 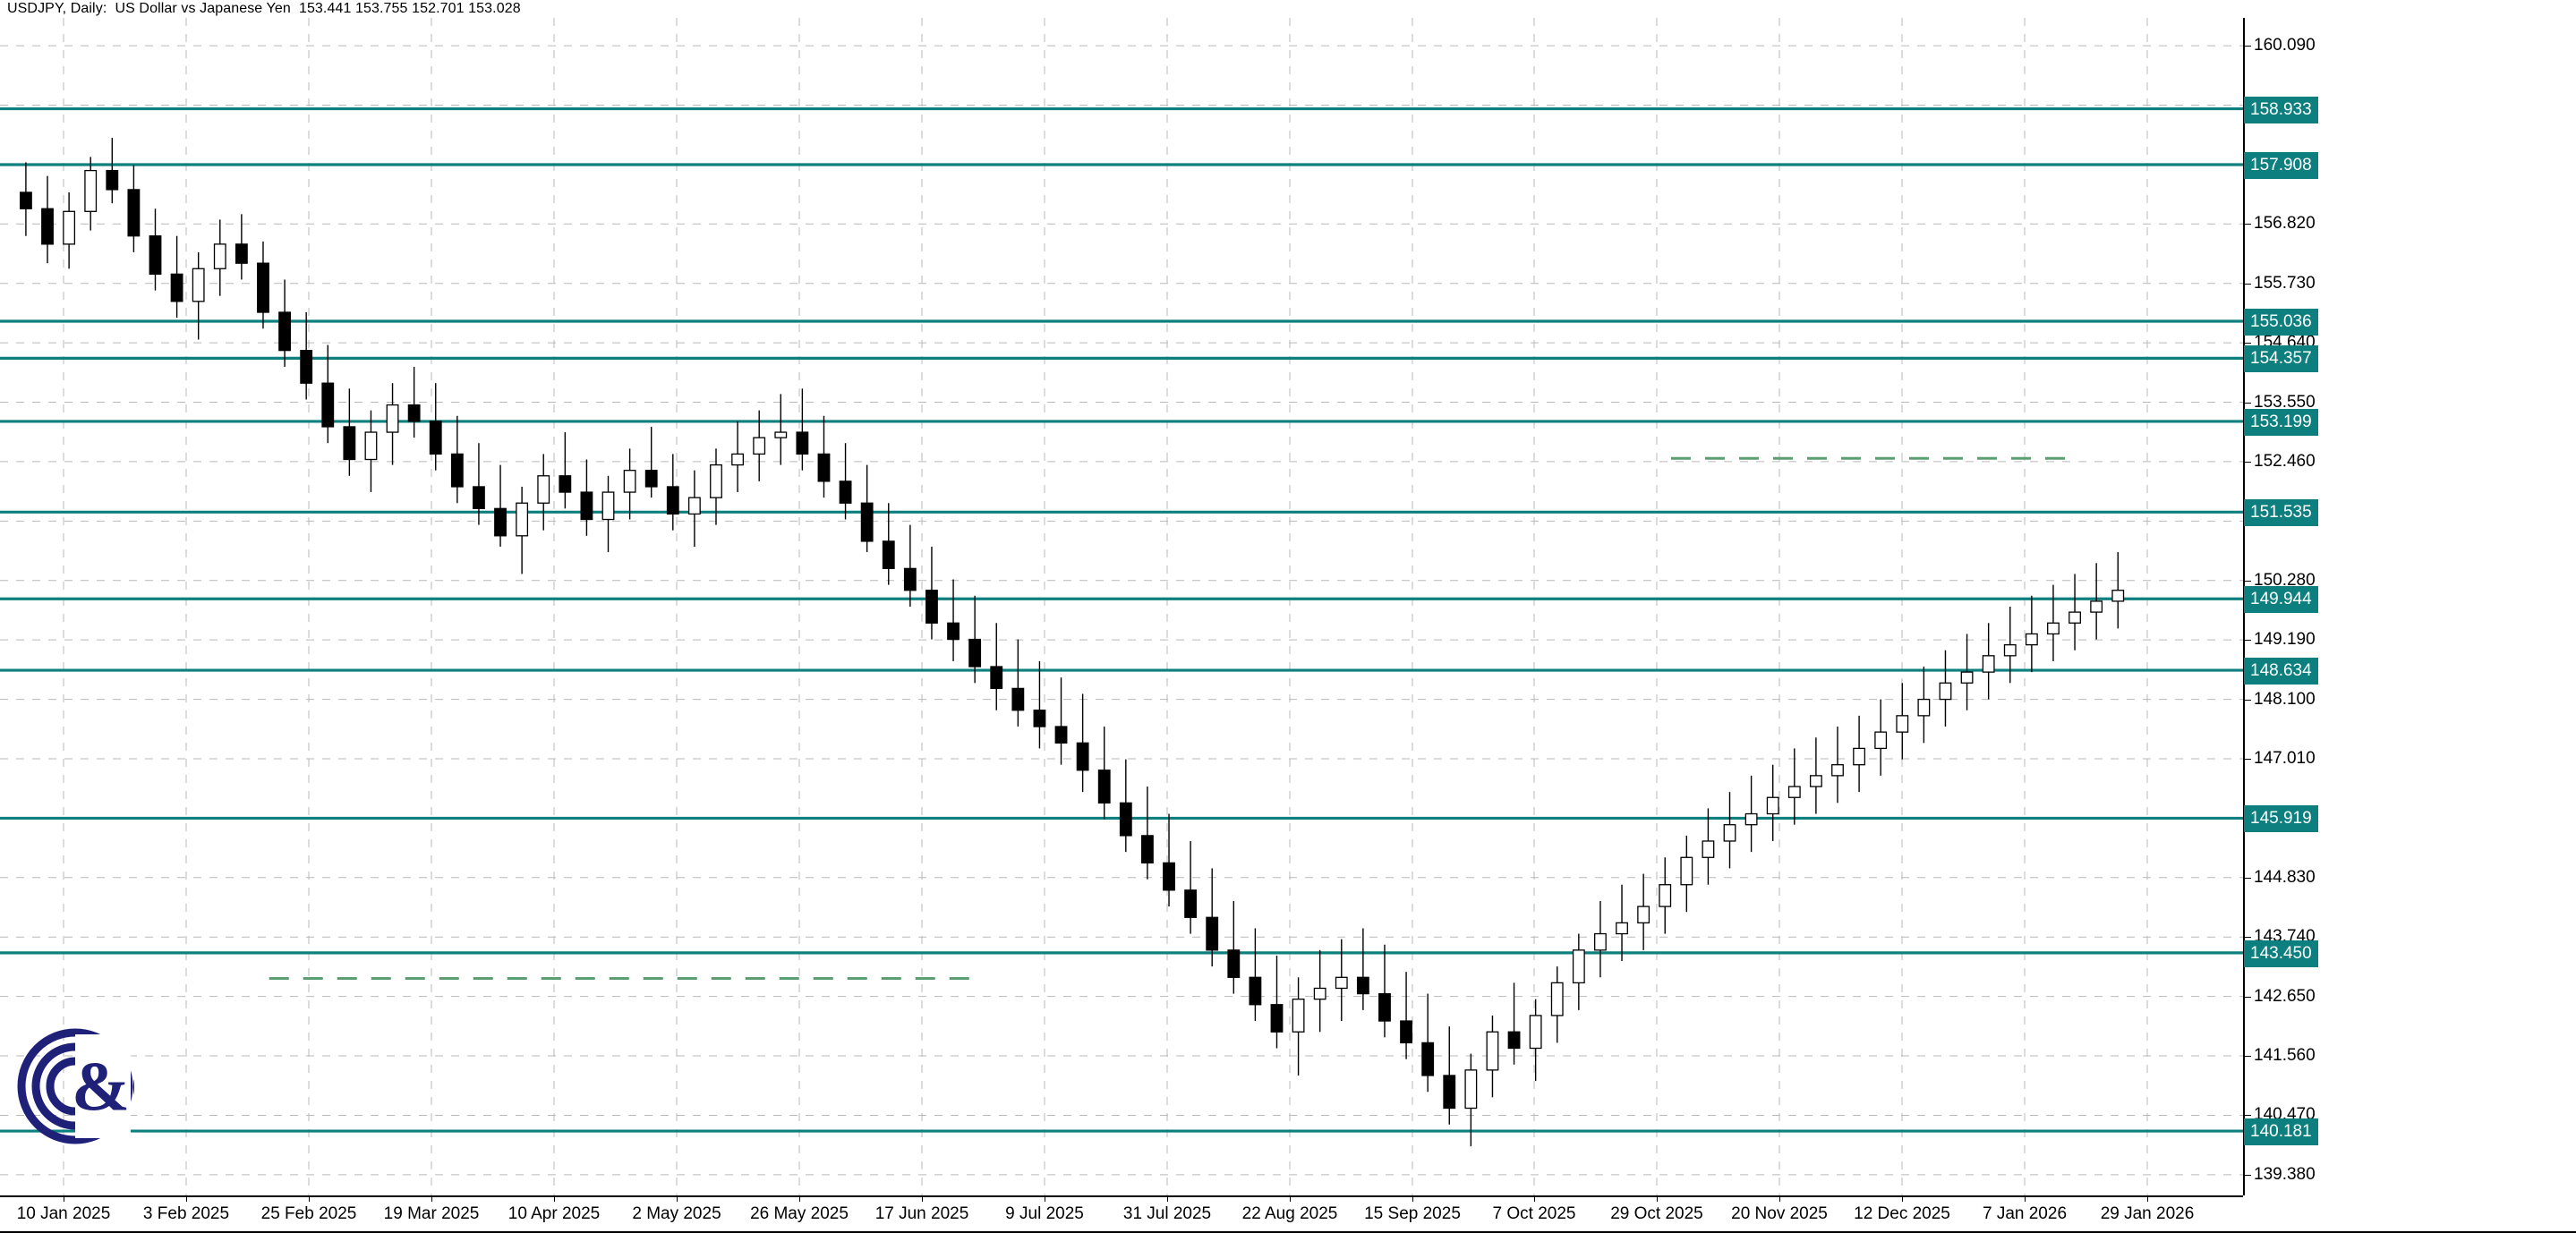 What do you see at coordinates (2281, 1132) in the screenshot?
I see `price-level-badge: 140.181` at bounding box center [2281, 1132].